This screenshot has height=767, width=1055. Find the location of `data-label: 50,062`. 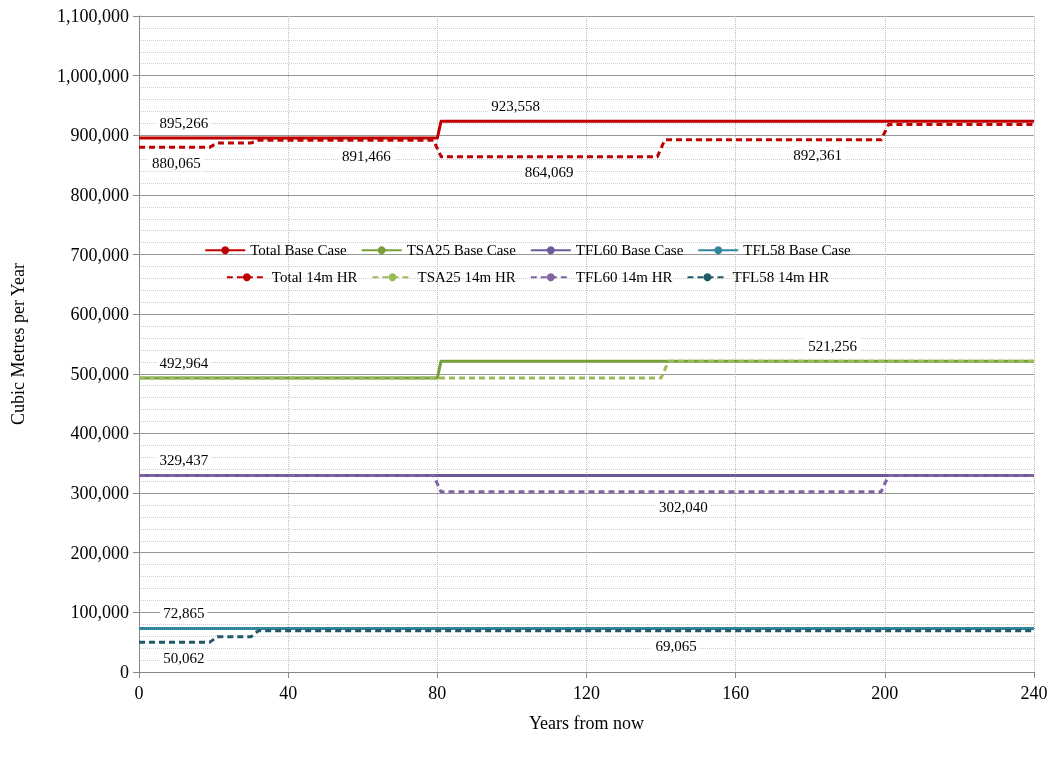

data-label: 50,062 is located at coordinates (184, 657).